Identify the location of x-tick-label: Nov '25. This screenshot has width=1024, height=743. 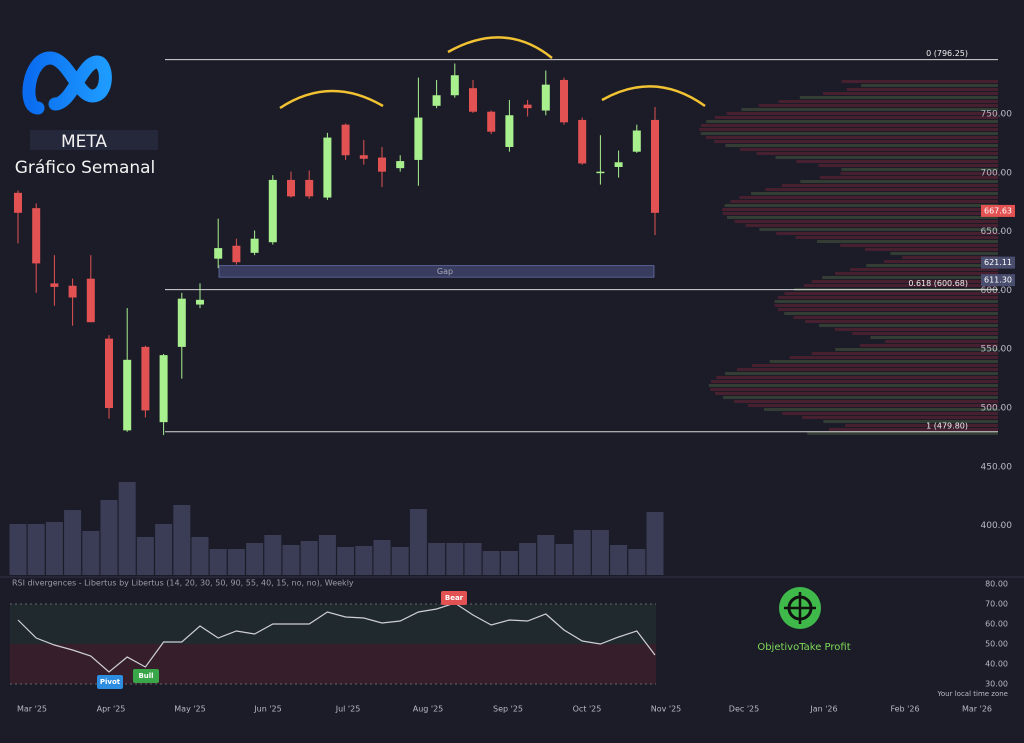
(666, 709).